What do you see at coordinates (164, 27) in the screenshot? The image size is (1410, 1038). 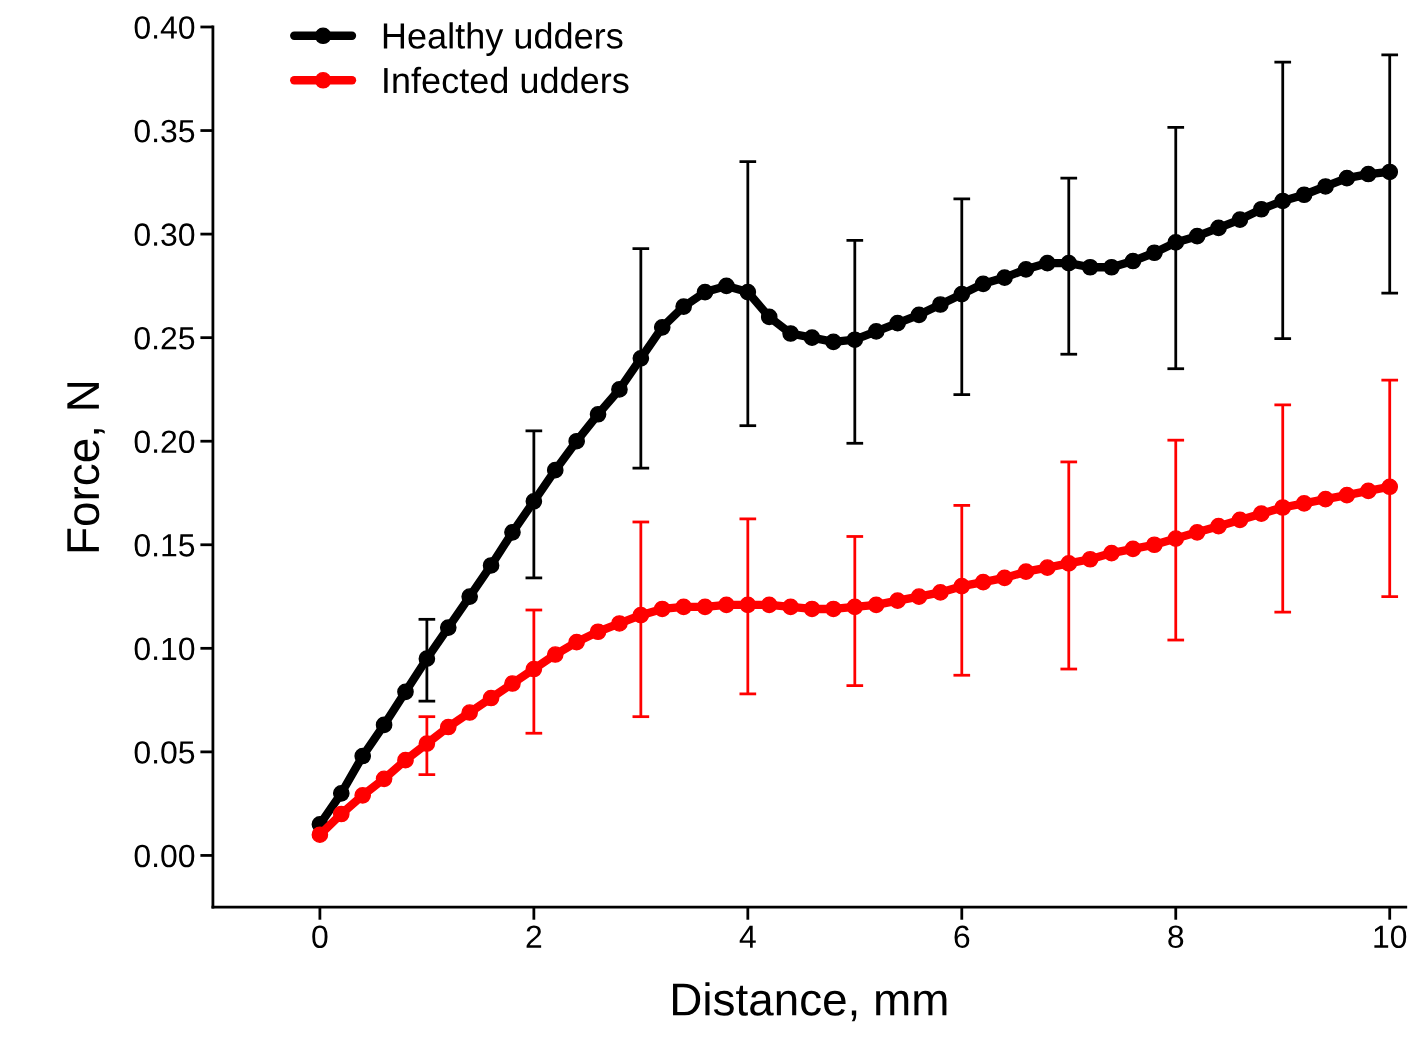 I see `y-tick-label: 0.40` at bounding box center [164, 27].